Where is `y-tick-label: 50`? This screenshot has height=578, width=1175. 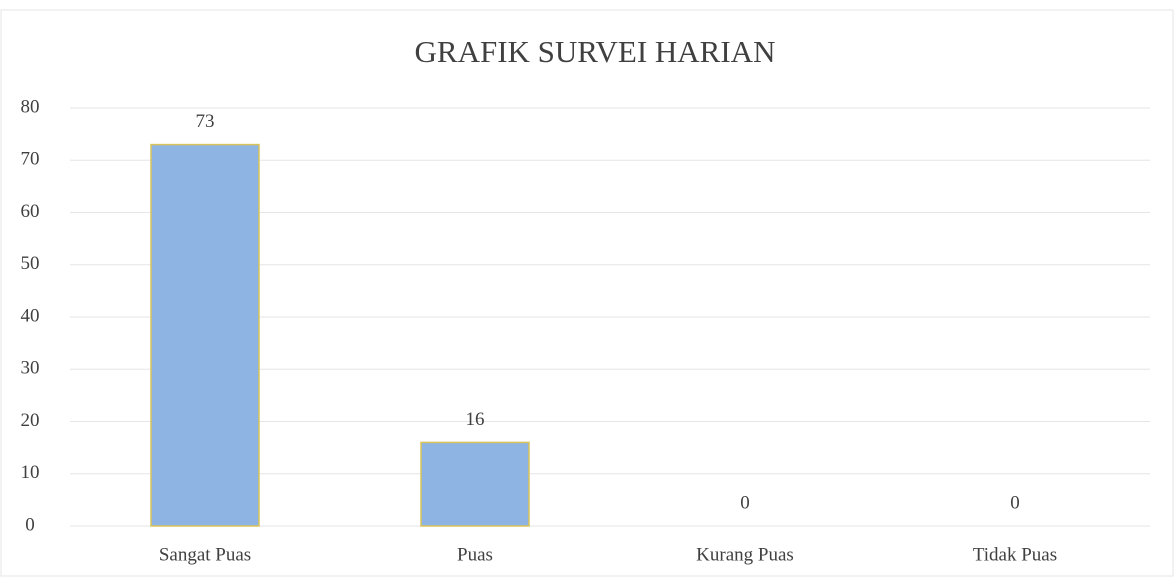
y-tick-label: 50 is located at coordinates (30, 263).